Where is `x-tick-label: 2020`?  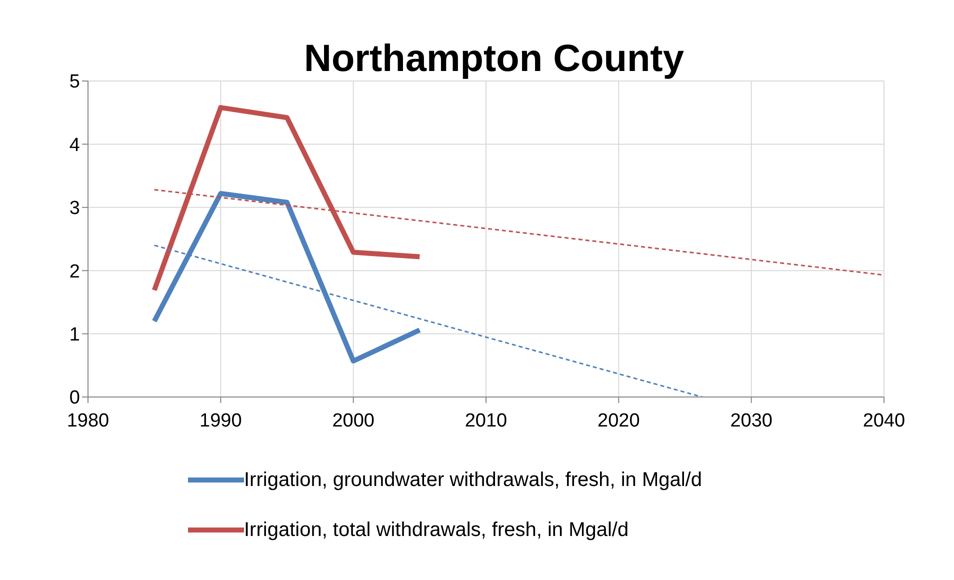
x-tick-label: 2020 is located at coordinates (619, 421).